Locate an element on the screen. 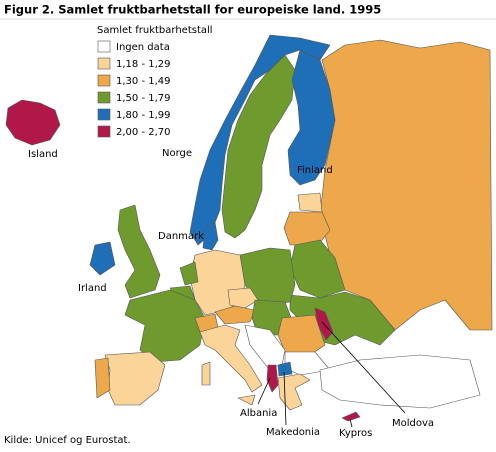  label-albania: Albania is located at coordinates (258, 413).